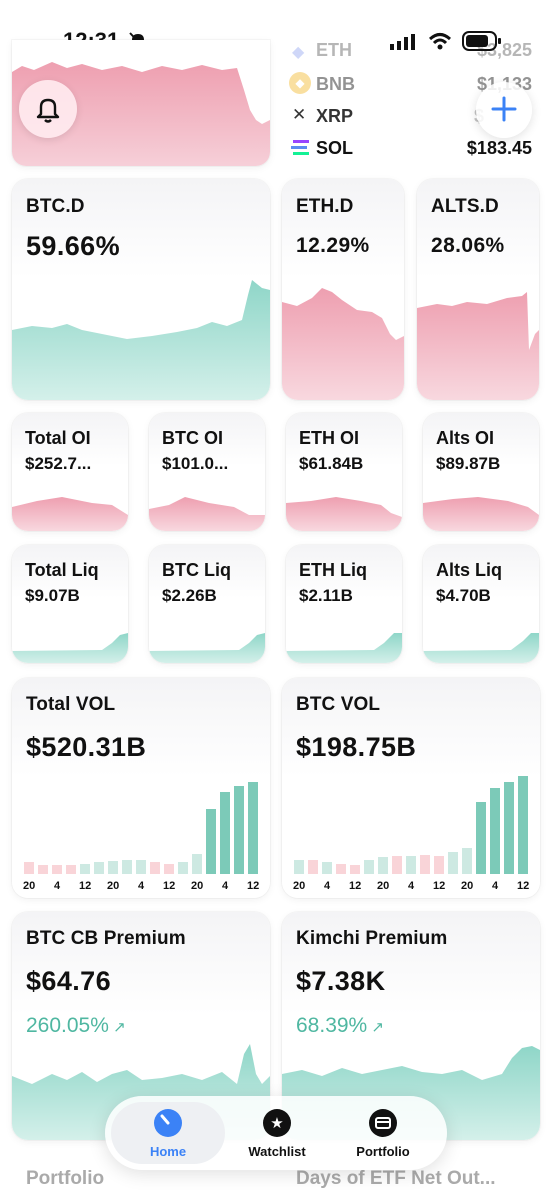  What do you see at coordinates (62, 570) in the screenshot?
I see `card-title: Total Liq` at bounding box center [62, 570].